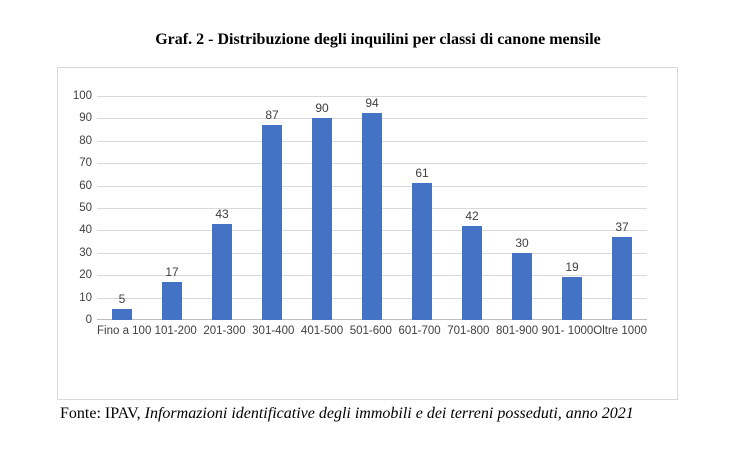  What do you see at coordinates (172, 208) in the screenshot?
I see `bar-column: 17` at bounding box center [172, 208].